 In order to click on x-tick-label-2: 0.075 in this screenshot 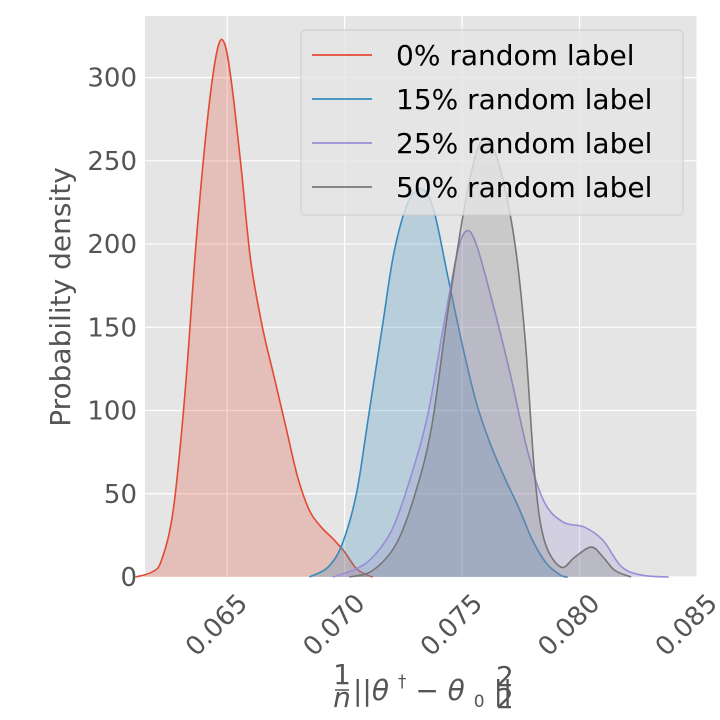, I will do `click(452, 626)`.